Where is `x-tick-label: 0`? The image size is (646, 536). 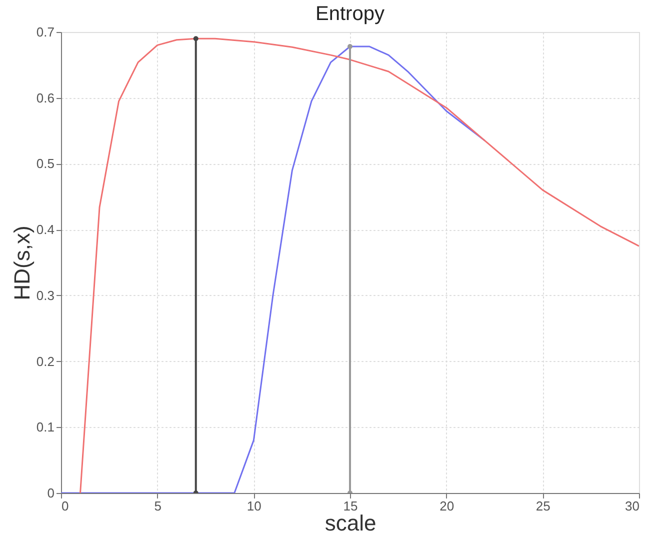 x-tick-label: 0 is located at coordinates (65, 506).